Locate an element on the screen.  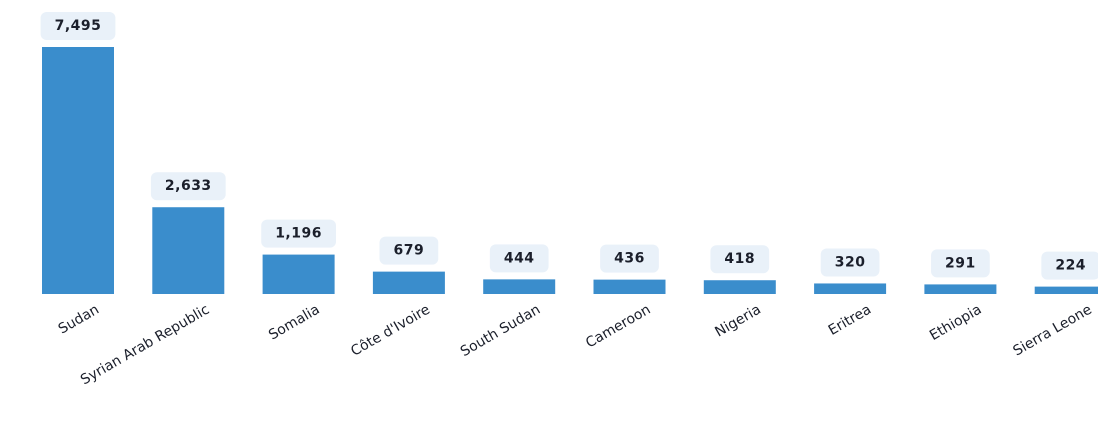
value-label: 436 is located at coordinates (629, 259).